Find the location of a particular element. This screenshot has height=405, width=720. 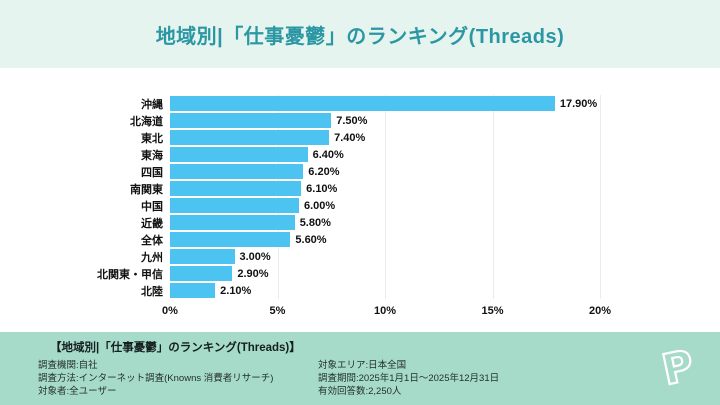

x-tick-label: 15% is located at coordinates (492, 311).